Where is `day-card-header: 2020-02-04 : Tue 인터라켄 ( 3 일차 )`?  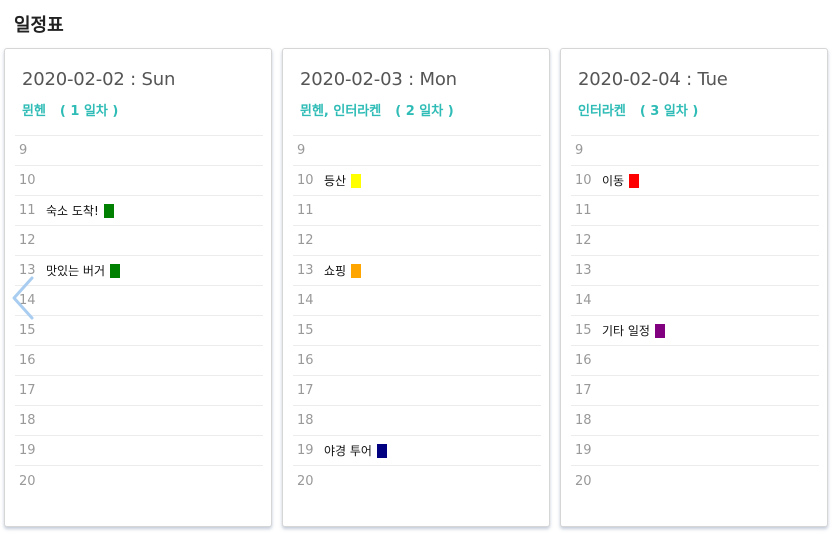 day-card-header: 2020-02-04 : Tue 인터라켄 ( 3 일차 ) is located at coordinates (700, 94).